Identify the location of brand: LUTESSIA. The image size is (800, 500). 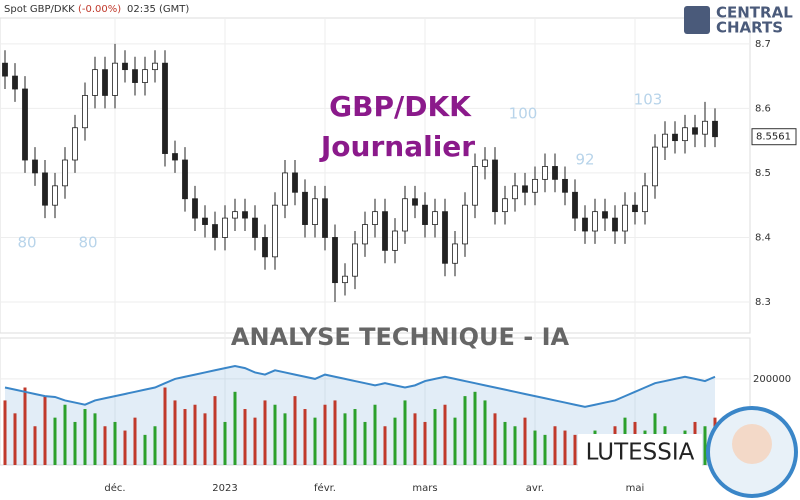
(640, 453).